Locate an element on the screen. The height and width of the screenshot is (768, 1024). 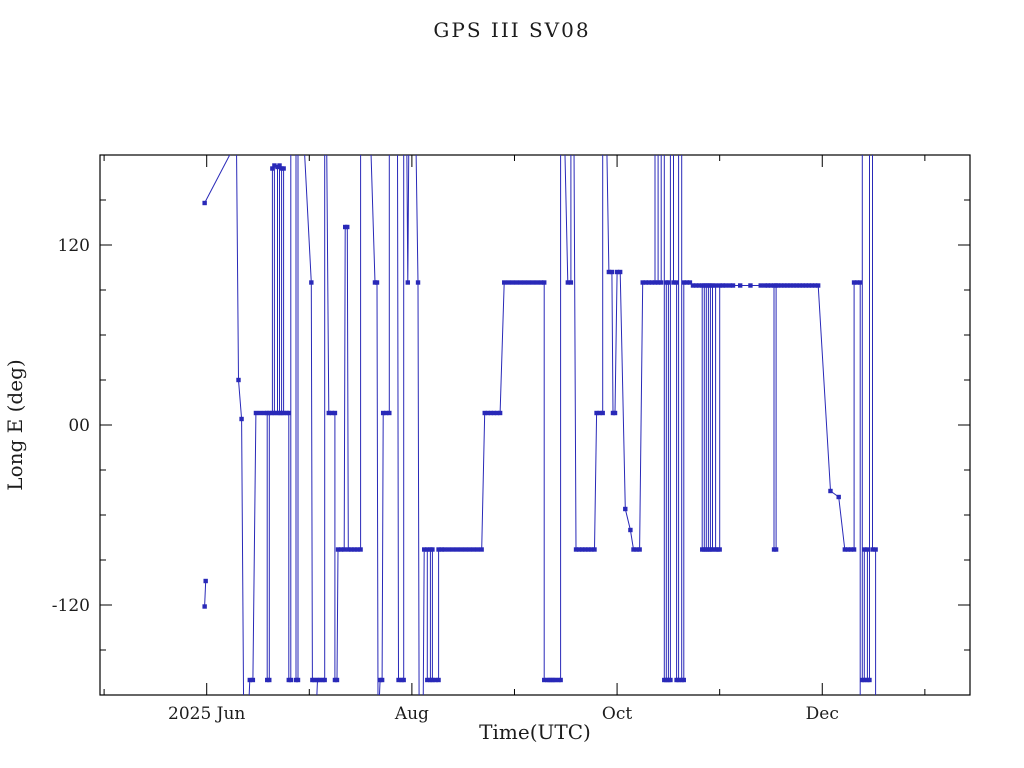
y-tick-label: 00 is located at coordinates (79, 426).